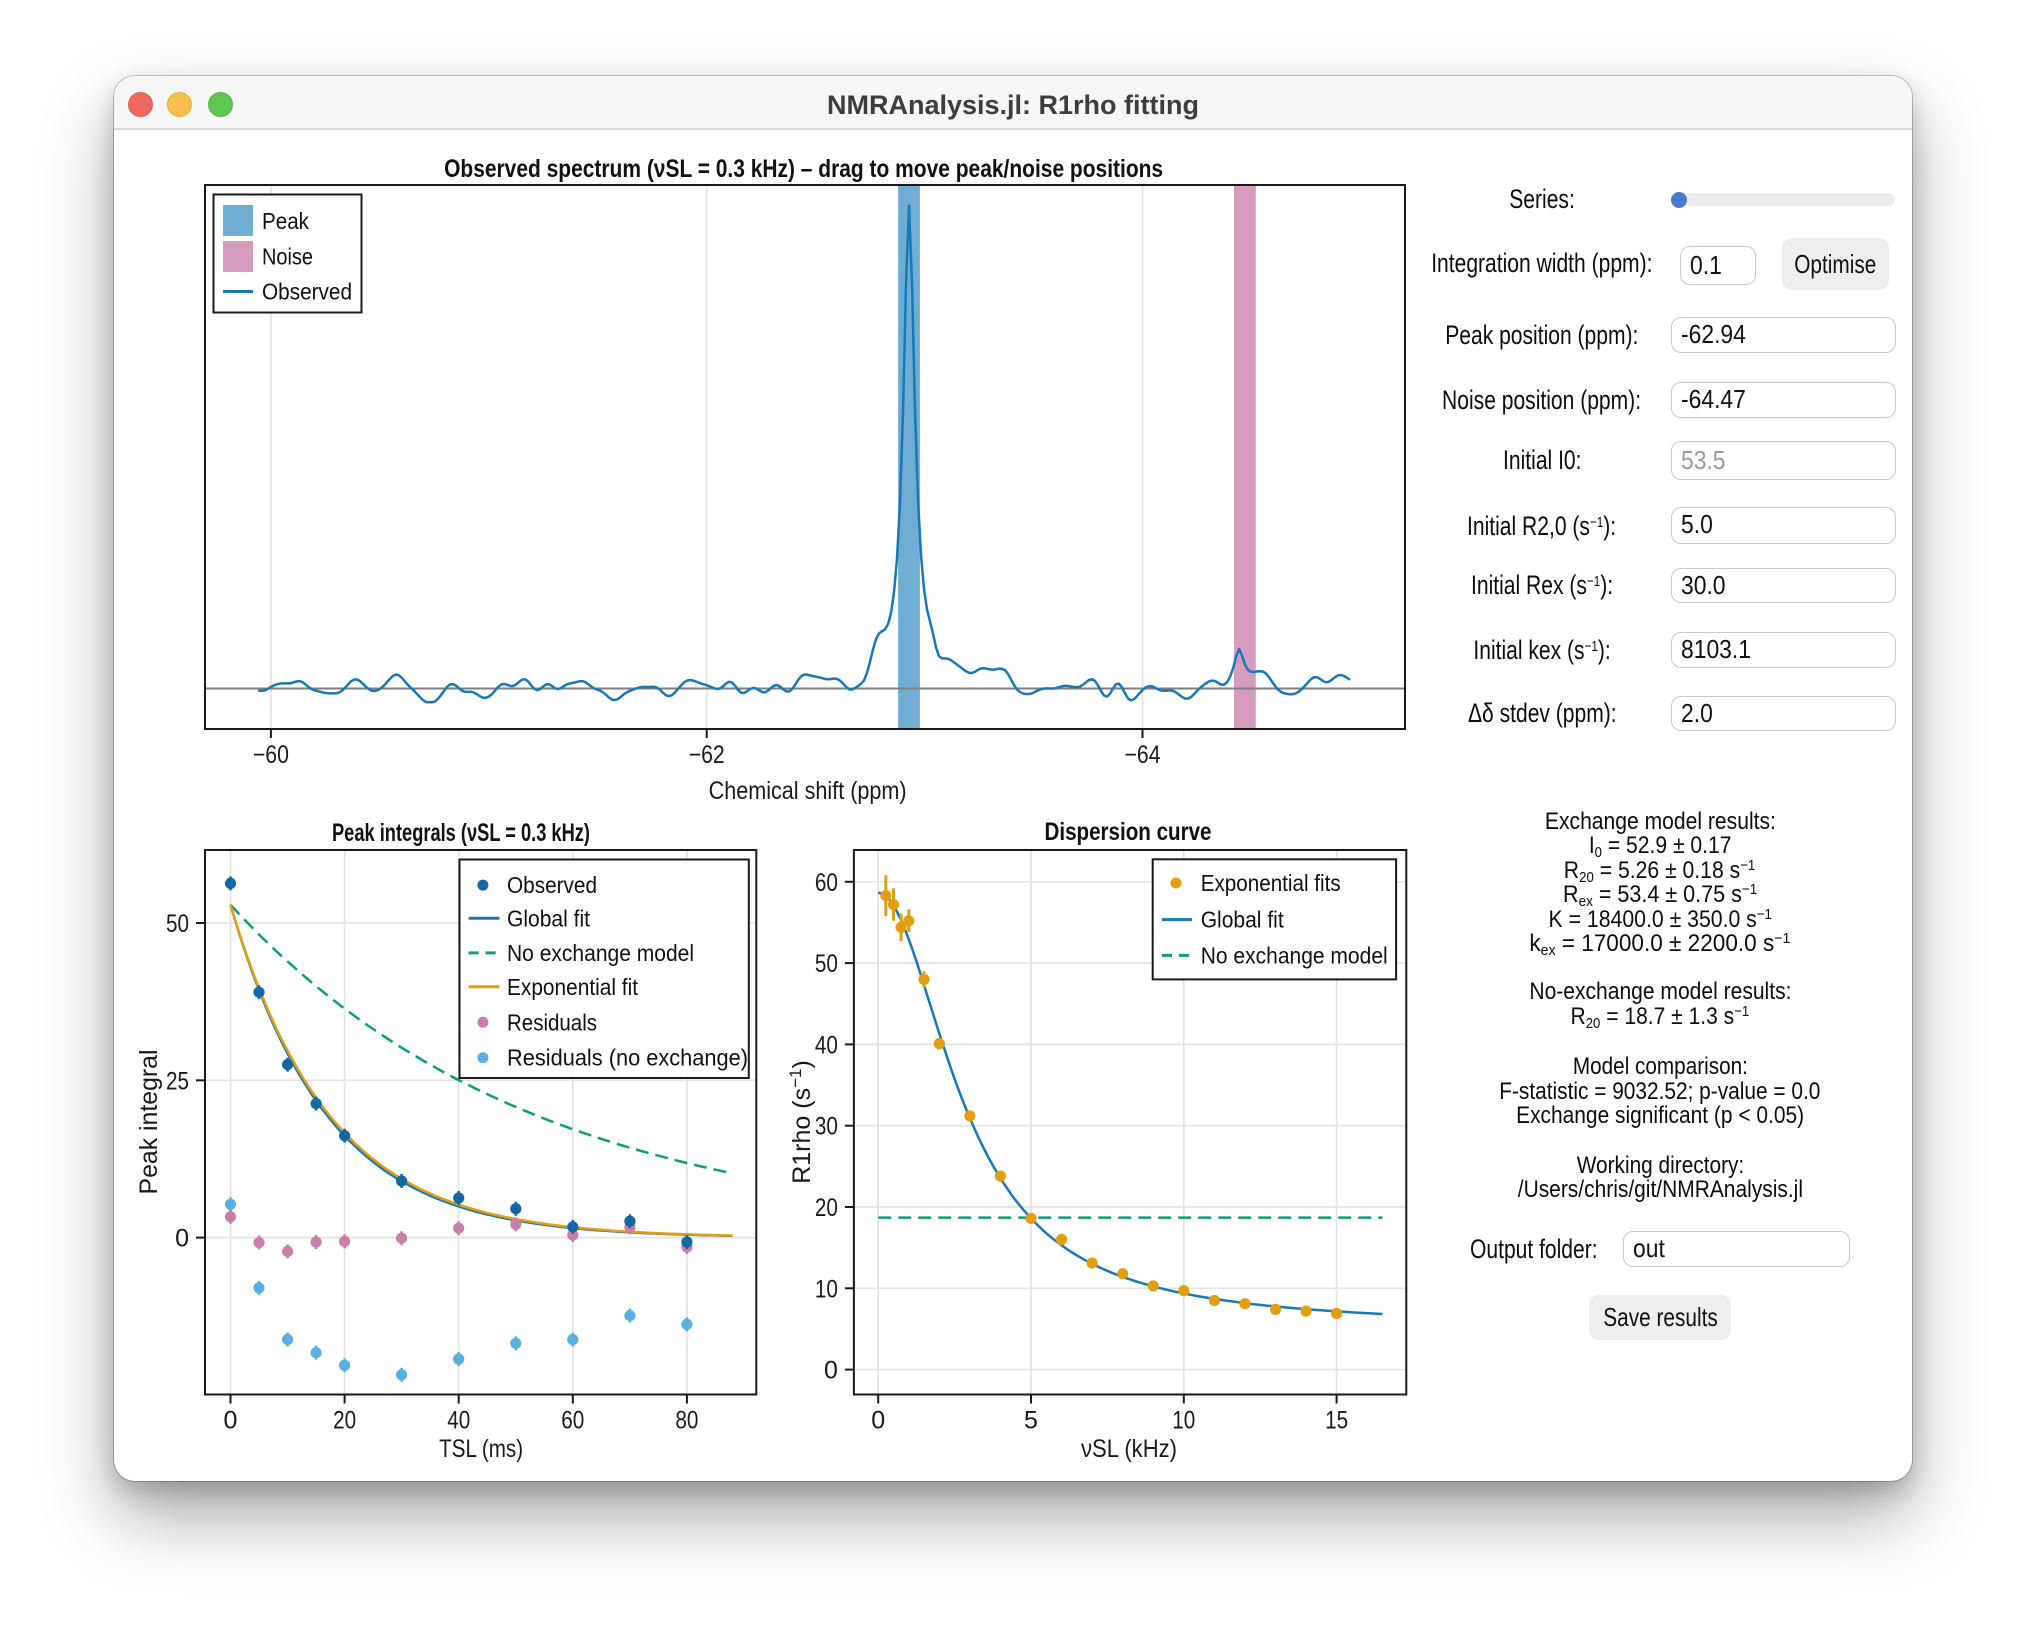  What do you see at coordinates (552, 1022) in the screenshot?
I see `svg-text: Residuals` at bounding box center [552, 1022].